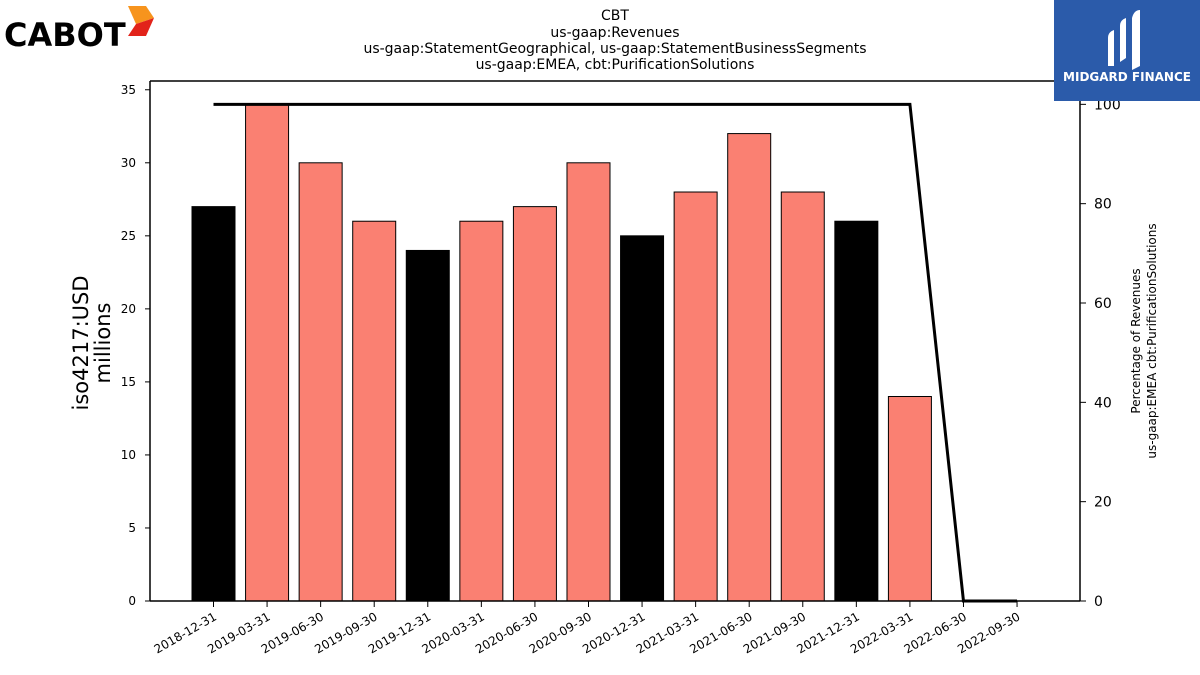 The width and height of the screenshot is (1200, 675). What do you see at coordinates (128, 163) in the screenshot?
I see `y-tick-label: 30` at bounding box center [128, 163].